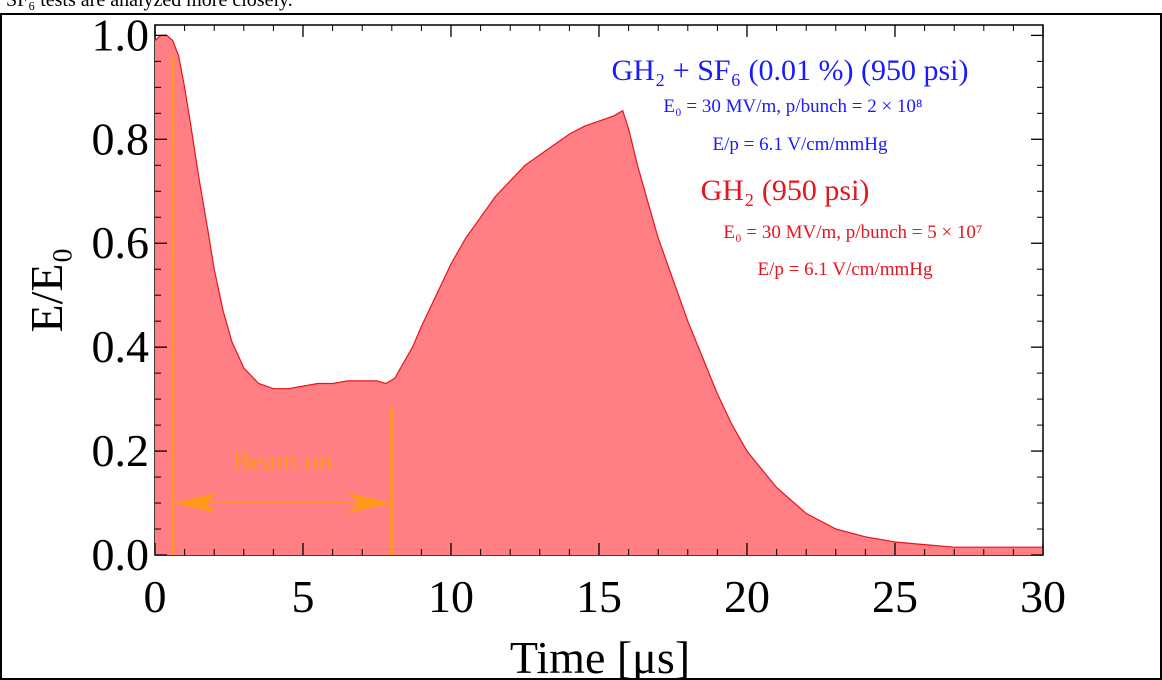 The width and height of the screenshot is (1162, 680). Describe the element at coordinates (282, 461) in the screenshot. I see `beam-on-label: Beam on` at that location.